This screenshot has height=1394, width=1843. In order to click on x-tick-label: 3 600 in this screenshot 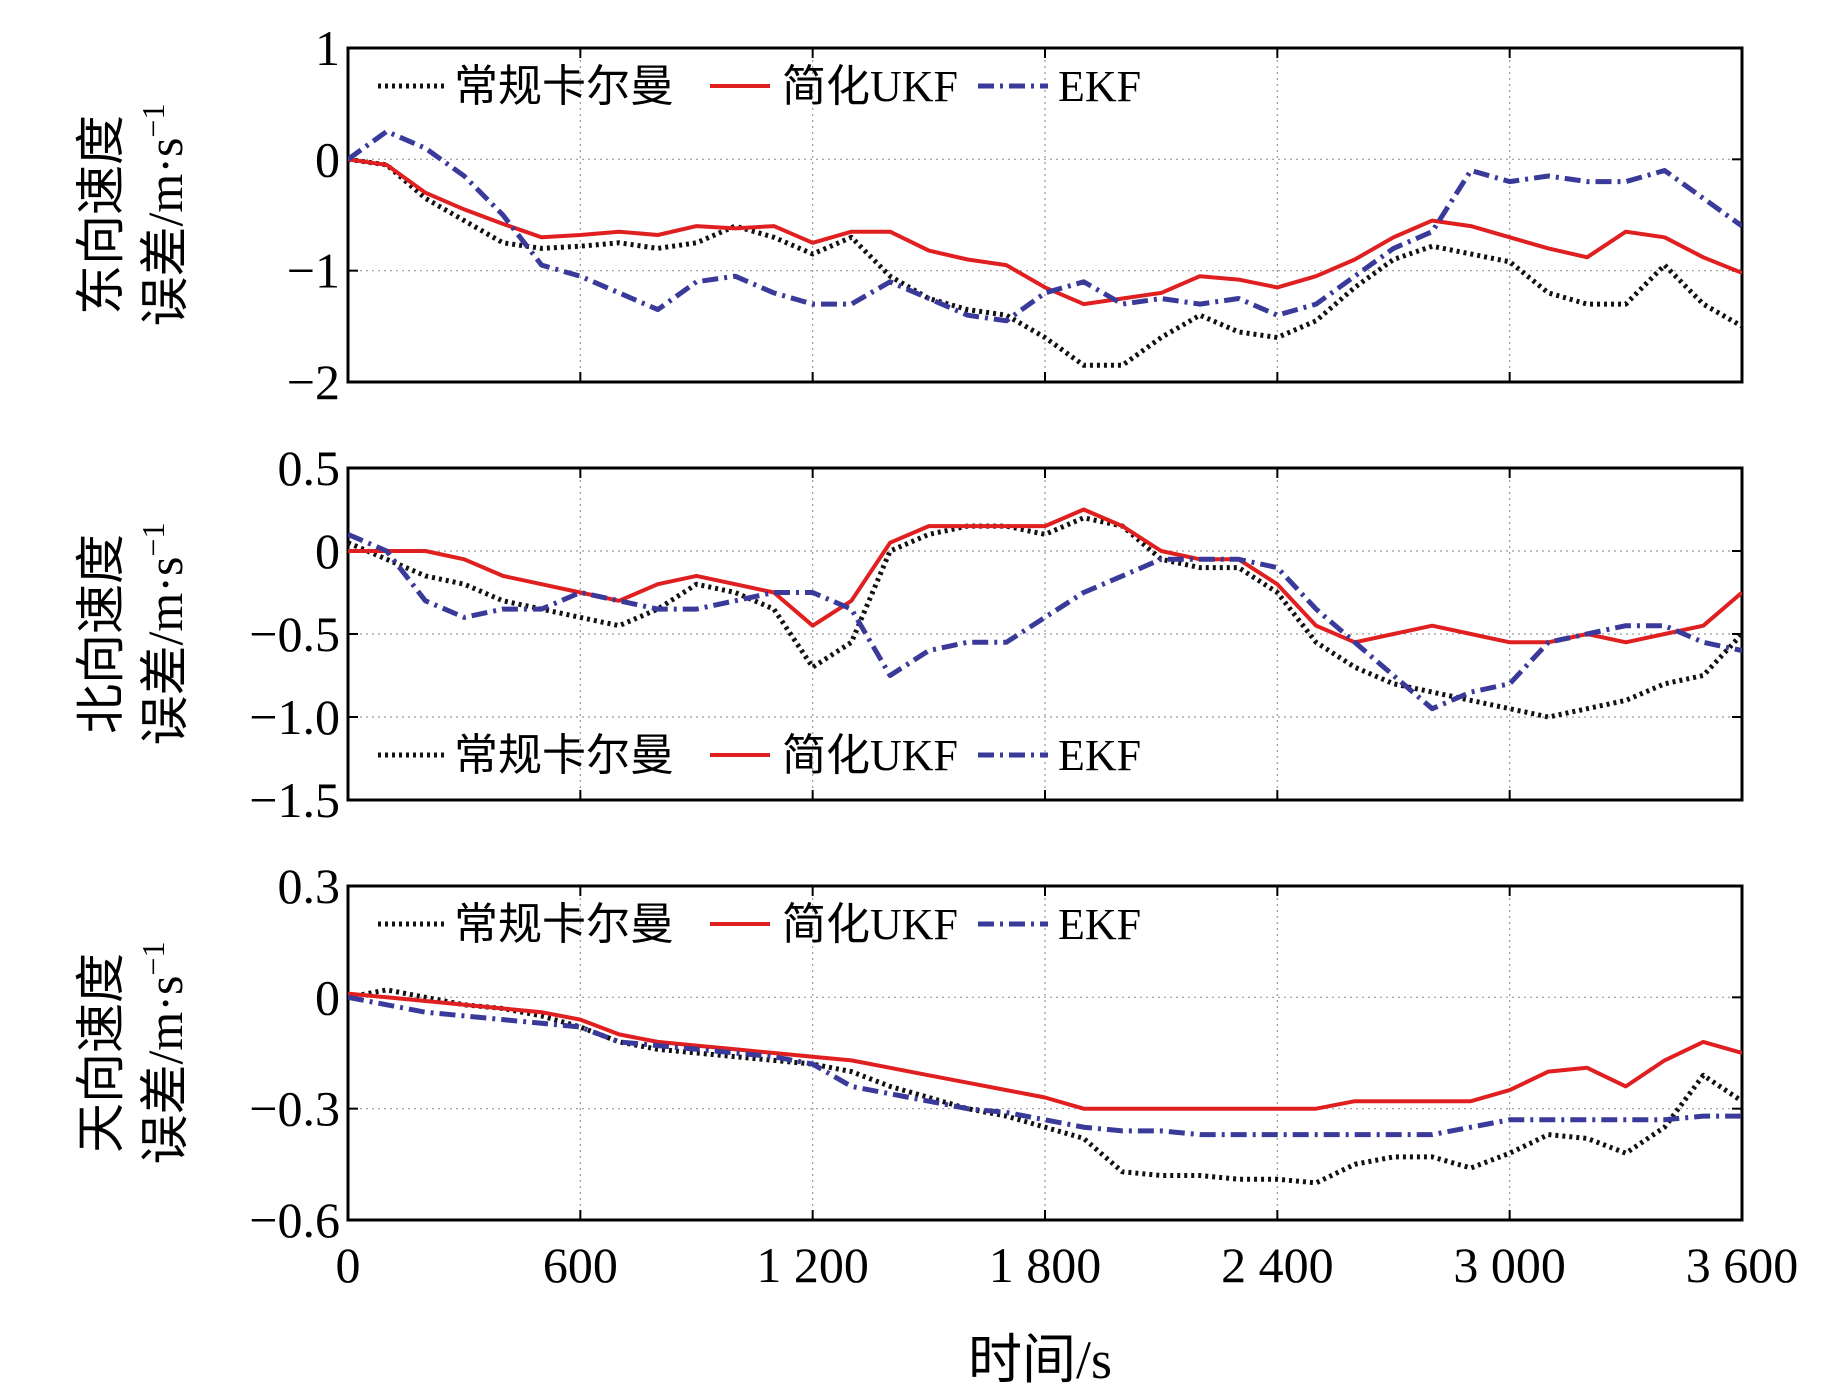, I will do `click(1742, 1265)`.